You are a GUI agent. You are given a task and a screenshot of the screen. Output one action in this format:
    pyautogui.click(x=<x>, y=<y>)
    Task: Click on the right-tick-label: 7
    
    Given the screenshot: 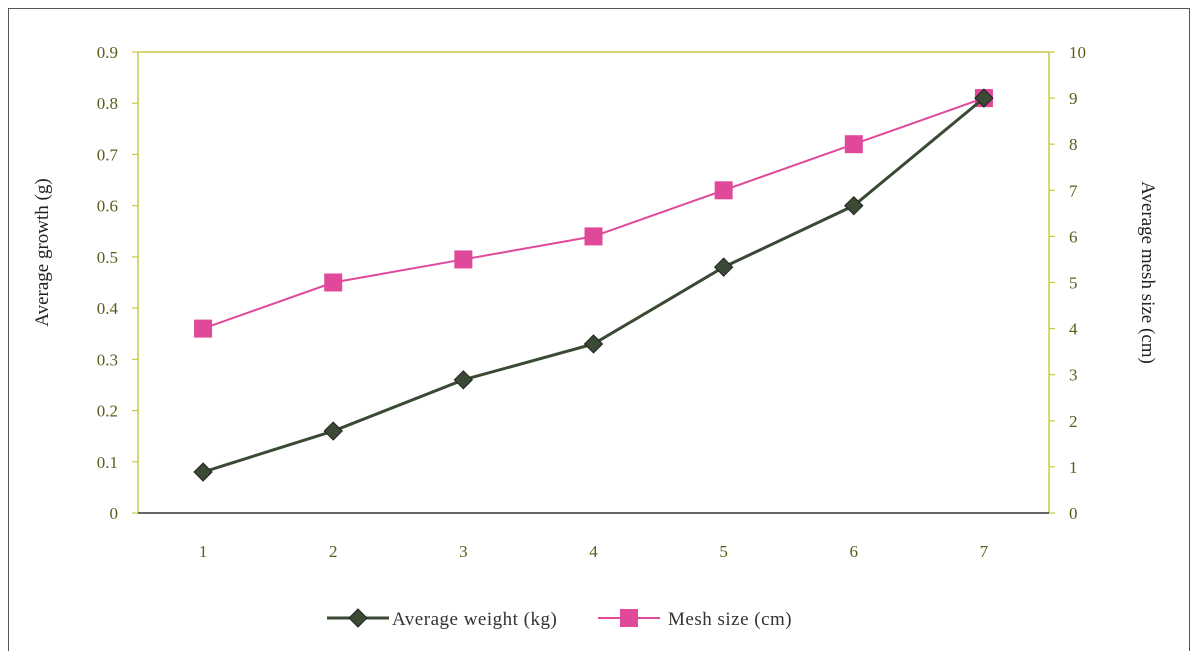 What is the action you would take?
    pyautogui.click(x=1073, y=190)
    